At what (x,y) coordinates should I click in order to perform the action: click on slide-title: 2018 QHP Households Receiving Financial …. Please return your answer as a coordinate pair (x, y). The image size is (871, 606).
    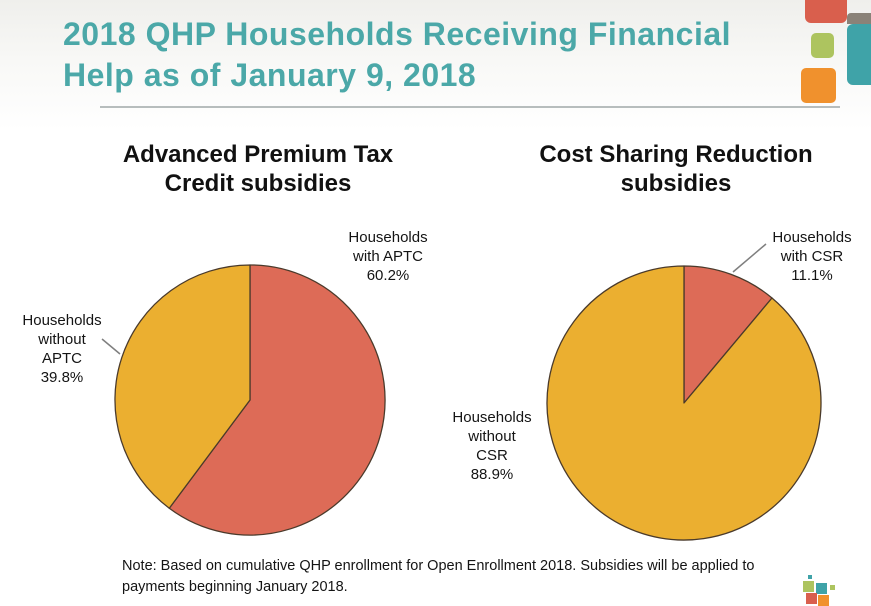
    Looking at the image, I should click on (397, 54).